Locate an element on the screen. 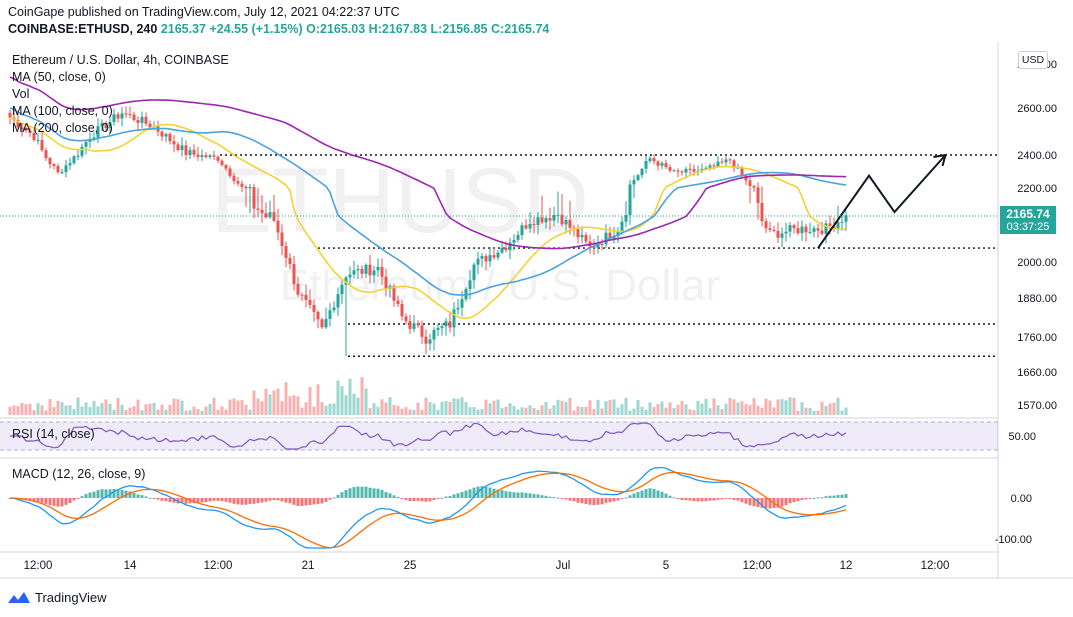  macd-axis: 0.00 -100.00 is located at coordinates (1013, 519).